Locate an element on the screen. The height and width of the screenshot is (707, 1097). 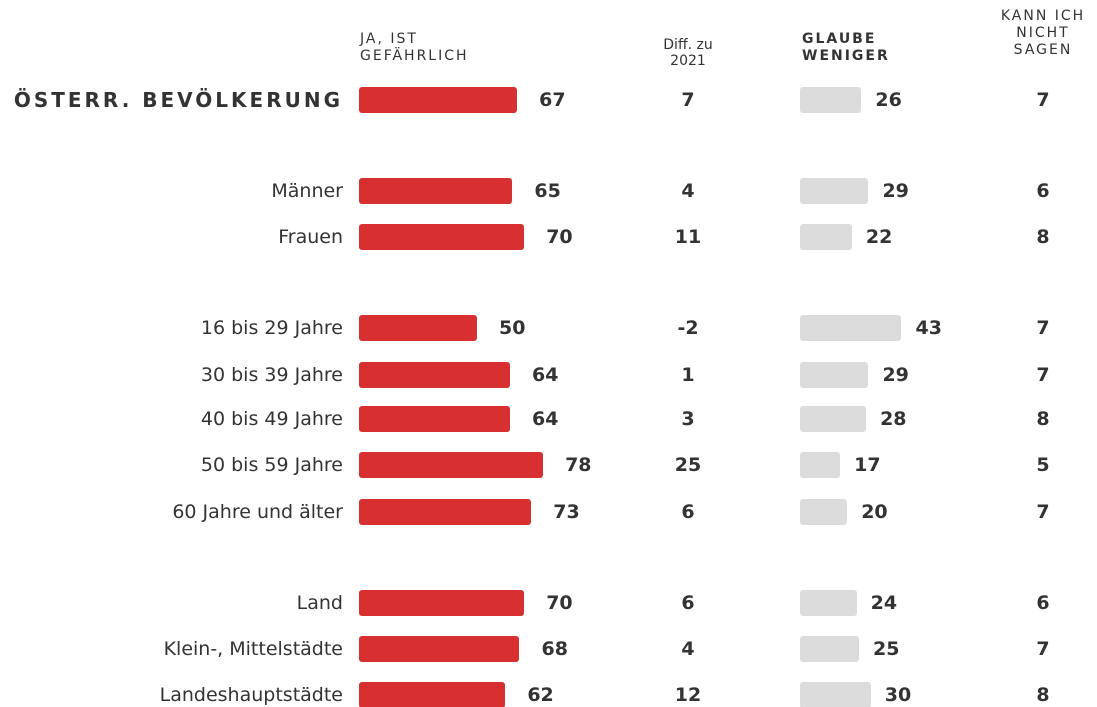
value-diff: 1 is located at coordinates (688, 375).